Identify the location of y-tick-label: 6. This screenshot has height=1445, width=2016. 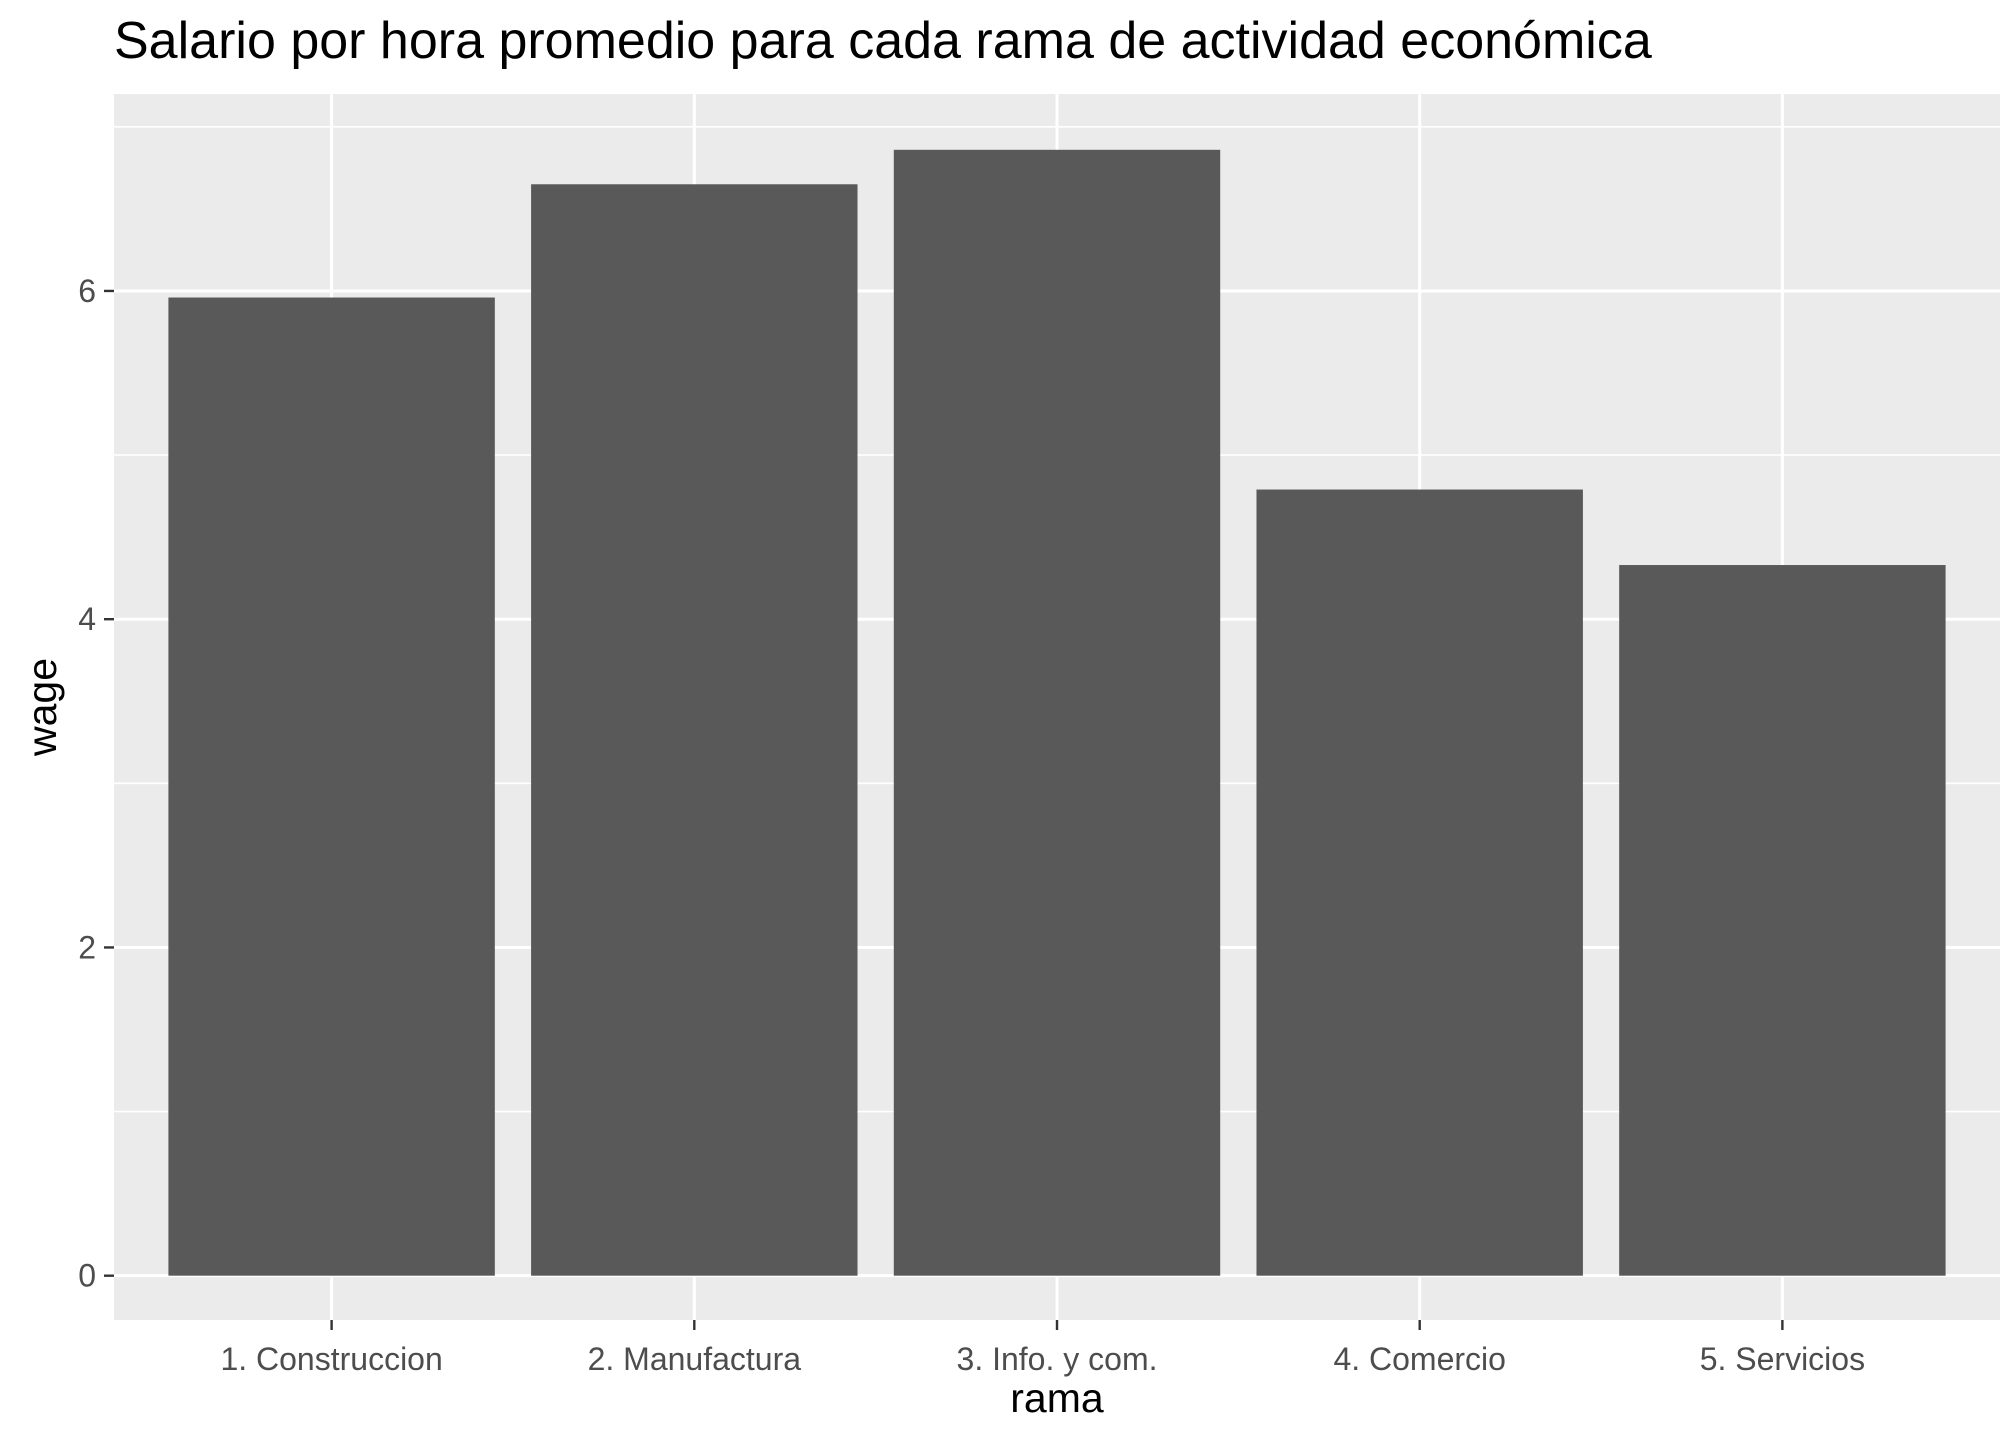
(87, 291).